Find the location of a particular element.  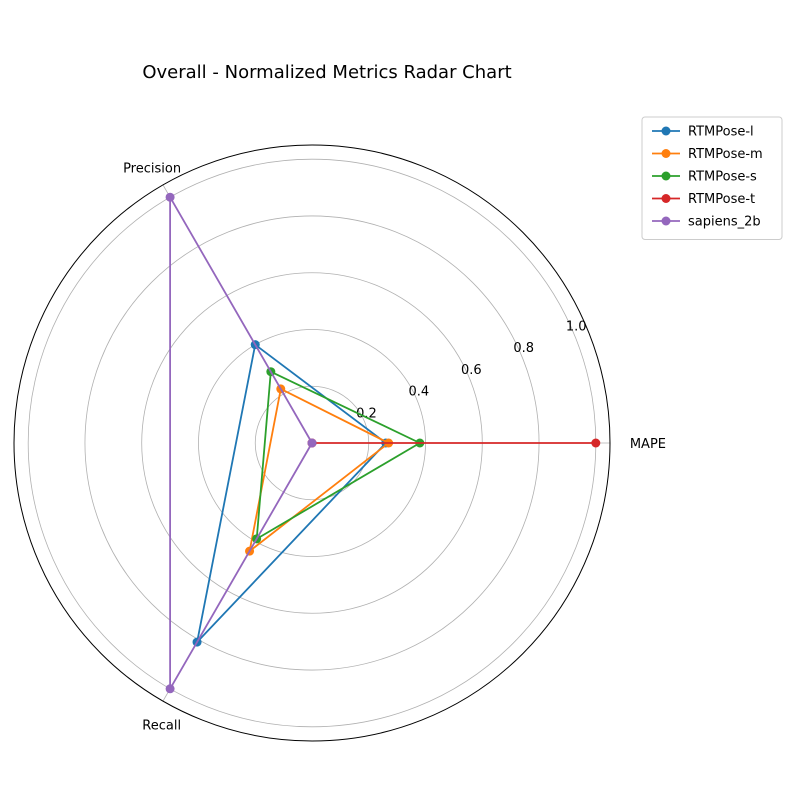

axis-label-precision: Precision is located at coordinates (152, 168).